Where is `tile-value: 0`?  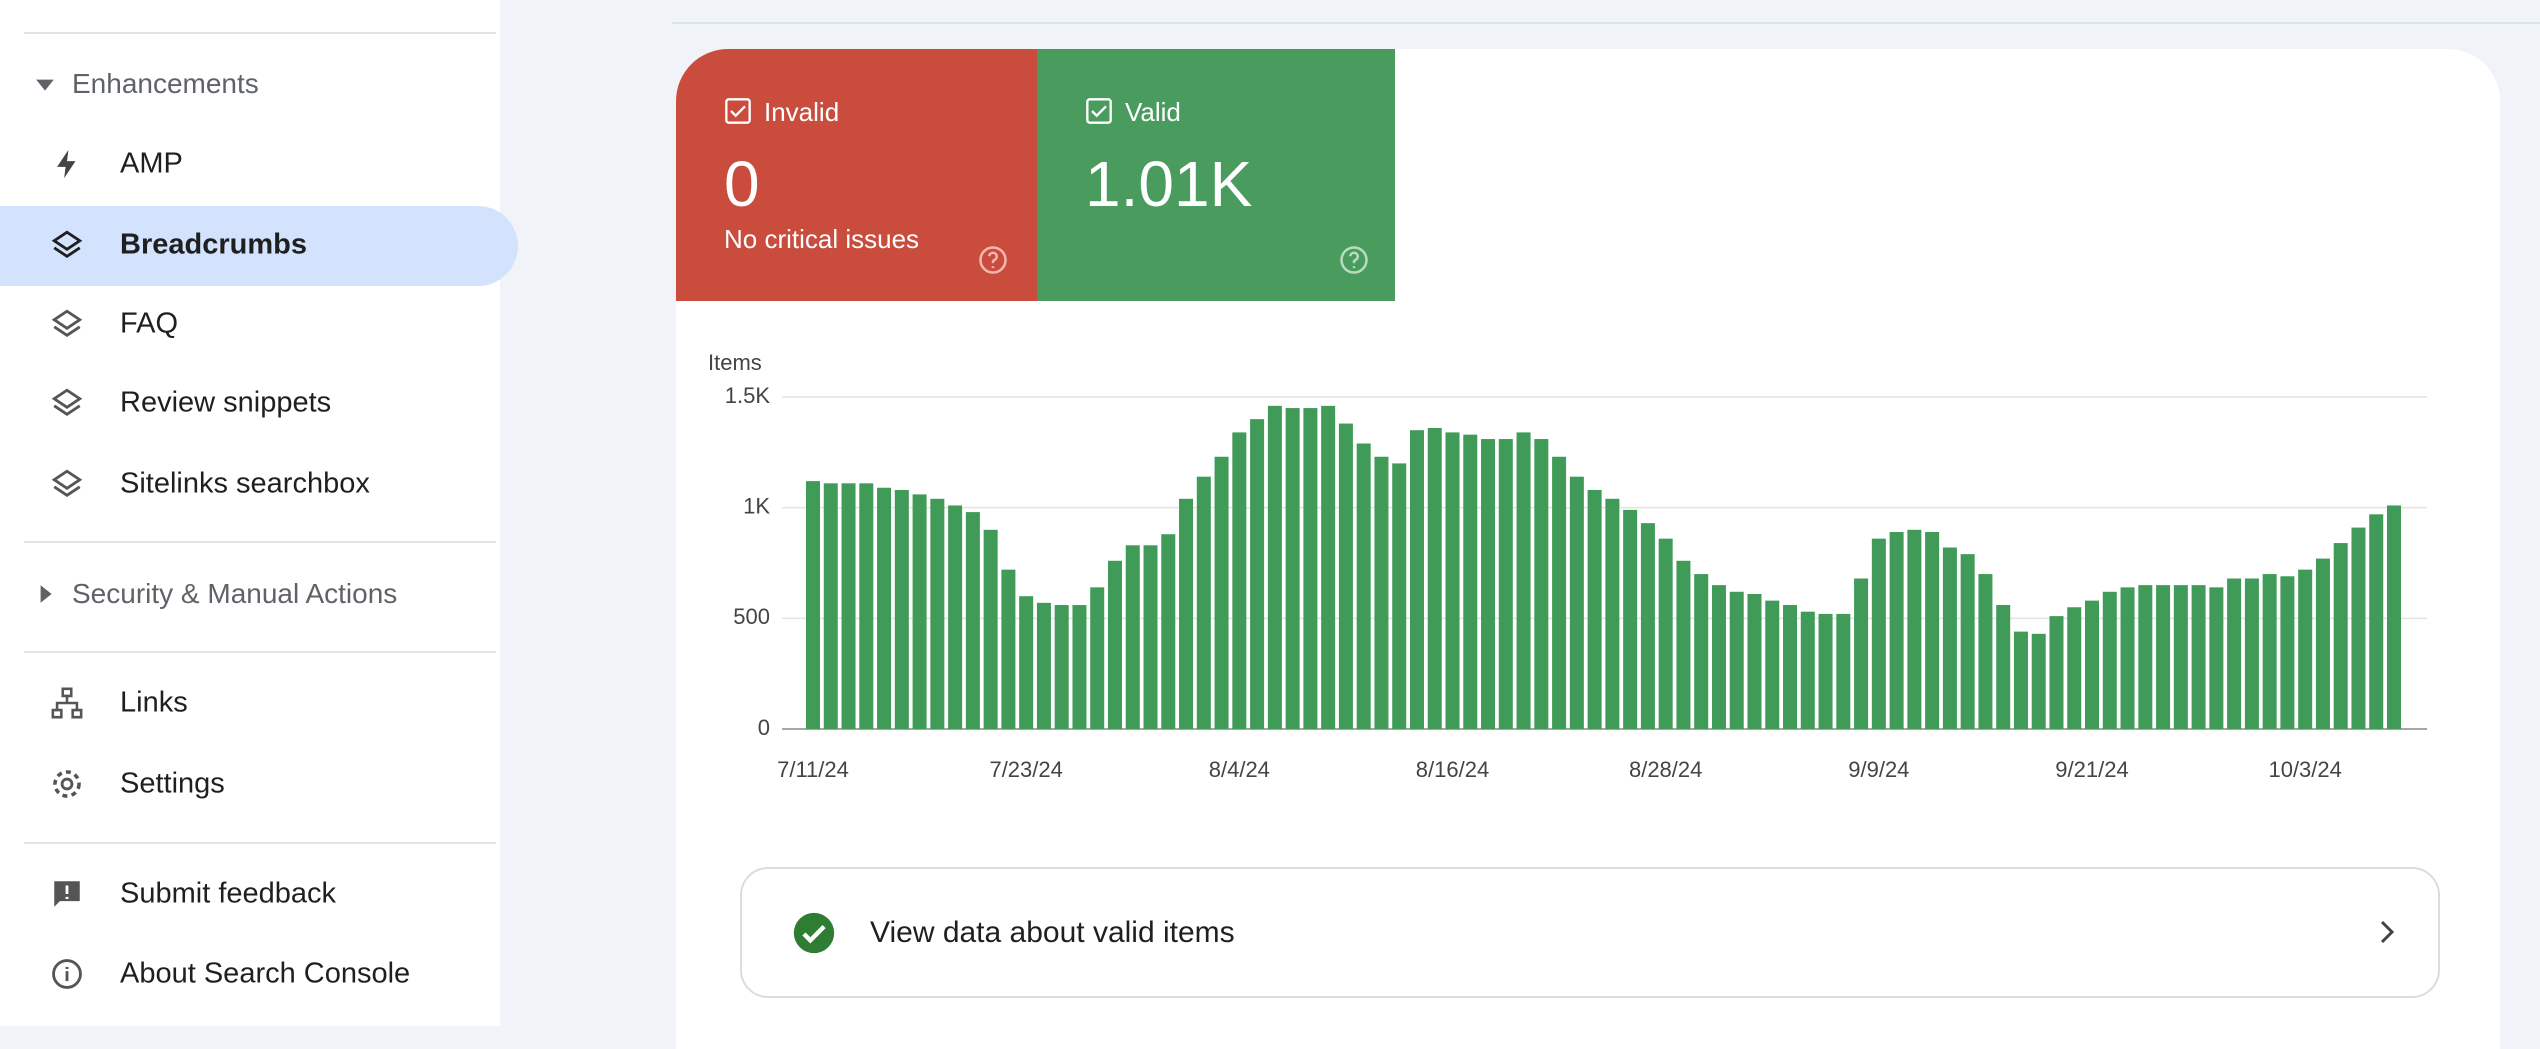
tile-value: 0 is located at coordinates (742, 184).